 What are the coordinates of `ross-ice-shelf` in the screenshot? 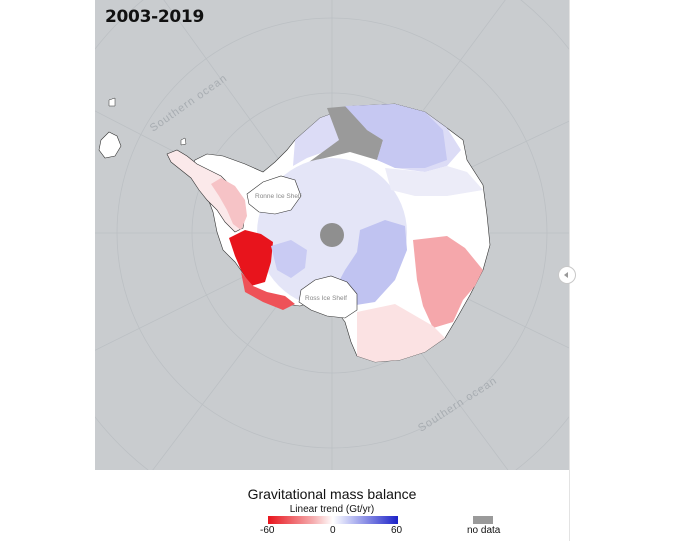 It's located at (328, 297).